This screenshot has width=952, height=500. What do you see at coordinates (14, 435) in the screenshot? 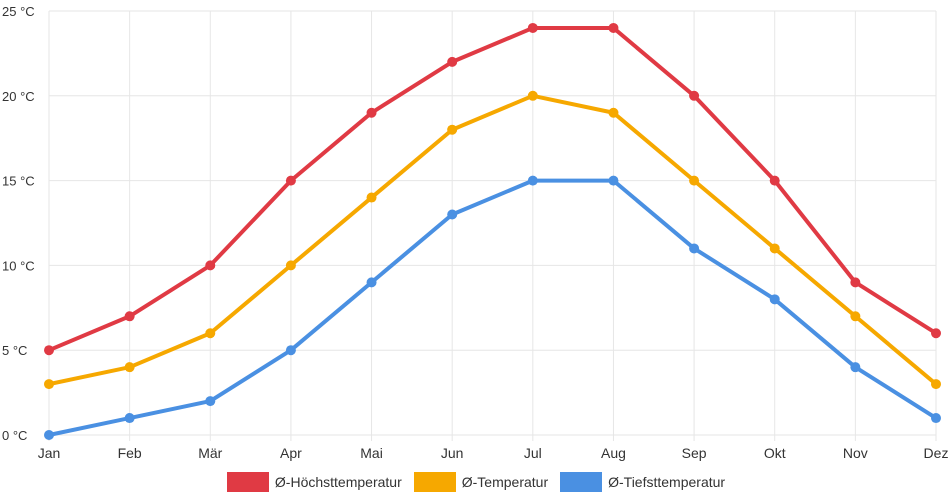
I see `y-tick-label: 0 °C` at bounding box center [14, 435].